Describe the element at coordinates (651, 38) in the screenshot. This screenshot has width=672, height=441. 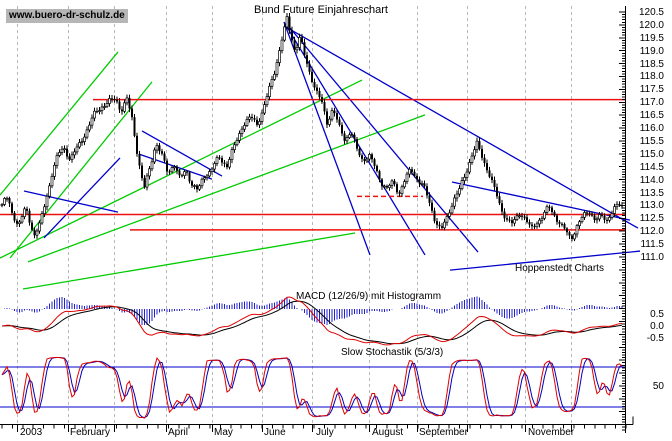
I see `price-axis-label: 119.5` at that location.